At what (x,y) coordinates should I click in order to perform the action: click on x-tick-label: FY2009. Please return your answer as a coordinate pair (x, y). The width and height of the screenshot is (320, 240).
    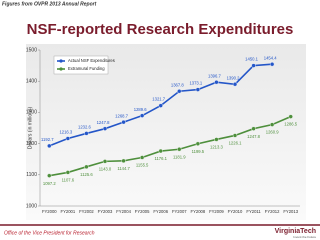
    Looking at the image, I should click on (216, 211).